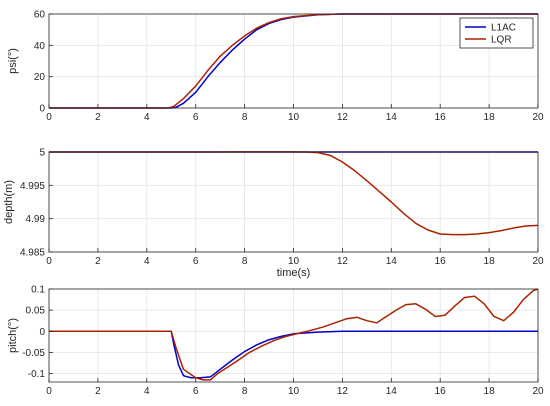 Image resolution: width=550 pixels, height=406 pixels. What do you see at coordinates (294, 273) in the screenshot?
I see `x-axis-label: time(s)` at bounding box center [294, 273].